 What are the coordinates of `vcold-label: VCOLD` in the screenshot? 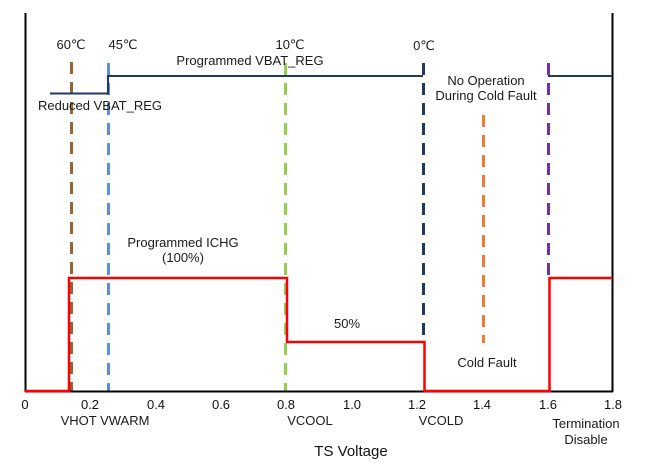 It's located at (441, 420).